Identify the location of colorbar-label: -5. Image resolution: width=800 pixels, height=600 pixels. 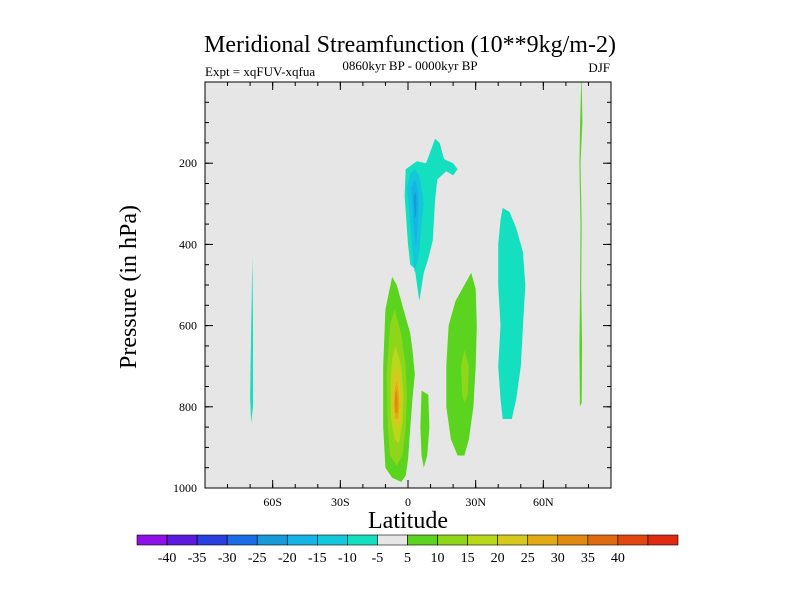
(378, 558).